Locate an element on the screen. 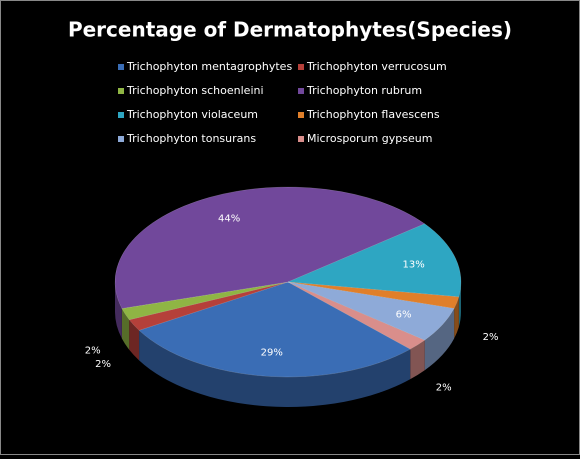 This screenshot has height=459, width=580. legend-label: Trichophyton schoenleini is located at coordinates (195, 90).